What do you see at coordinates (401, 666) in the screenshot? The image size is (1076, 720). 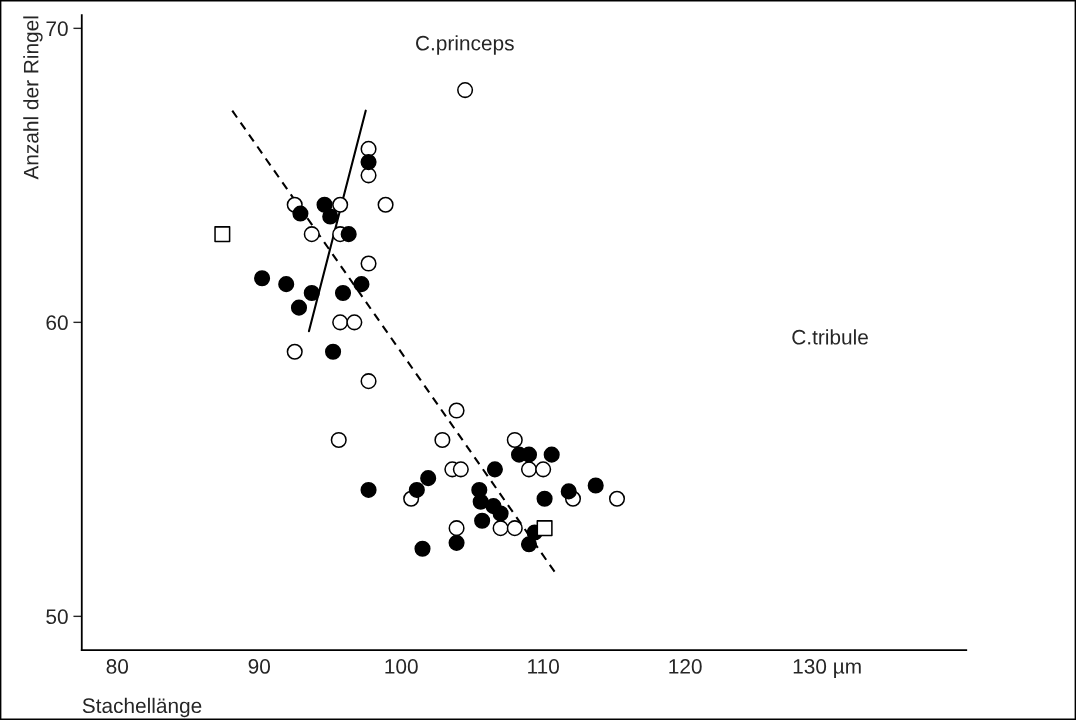 I see `x-tick-label: 100` at bounding box center [401, 666].